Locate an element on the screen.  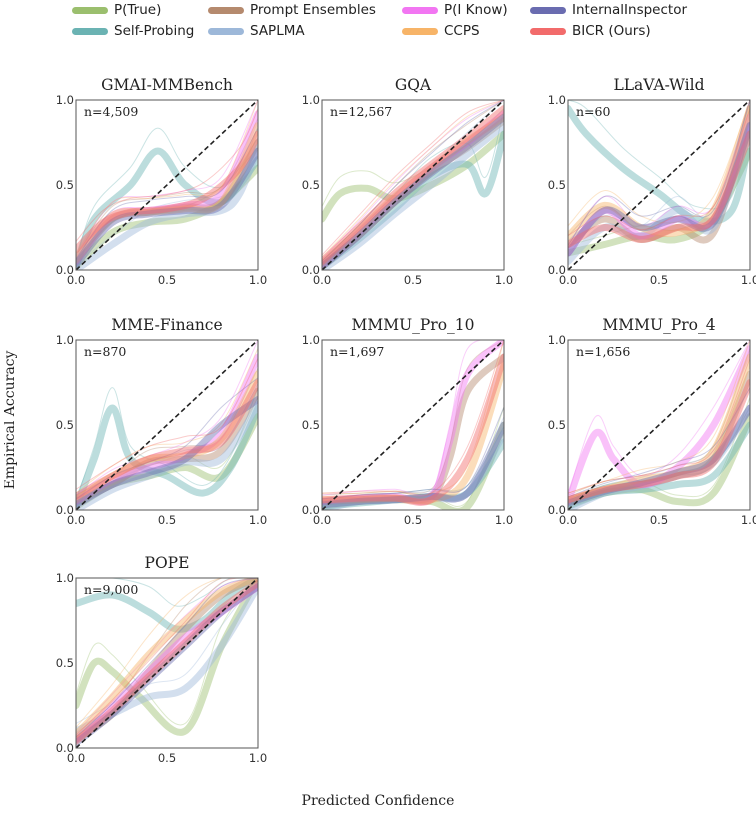
legend-item: Self-Probing is located at coordinates (133, 31).